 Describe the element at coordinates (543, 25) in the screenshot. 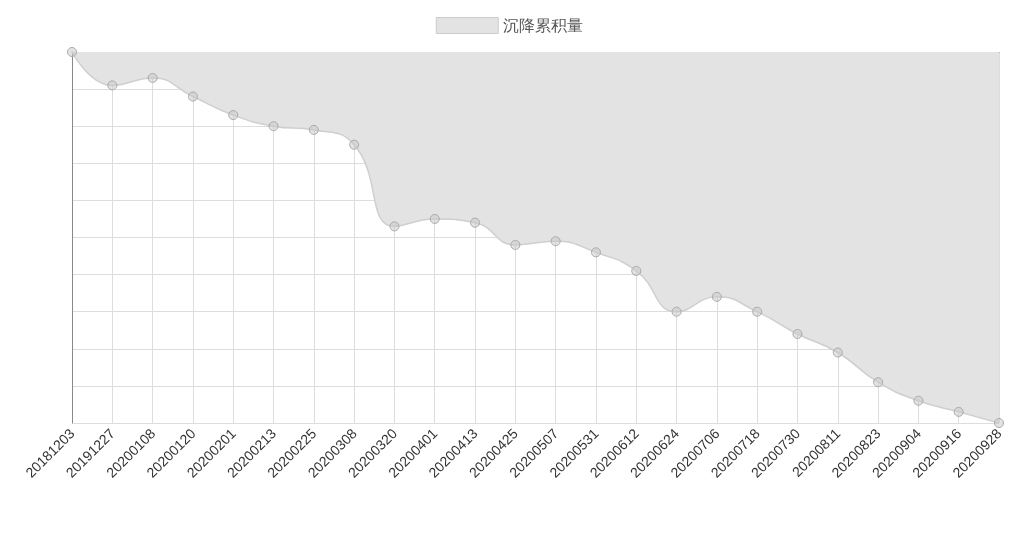

I see `legend-label: 沉降累积量` at that location.